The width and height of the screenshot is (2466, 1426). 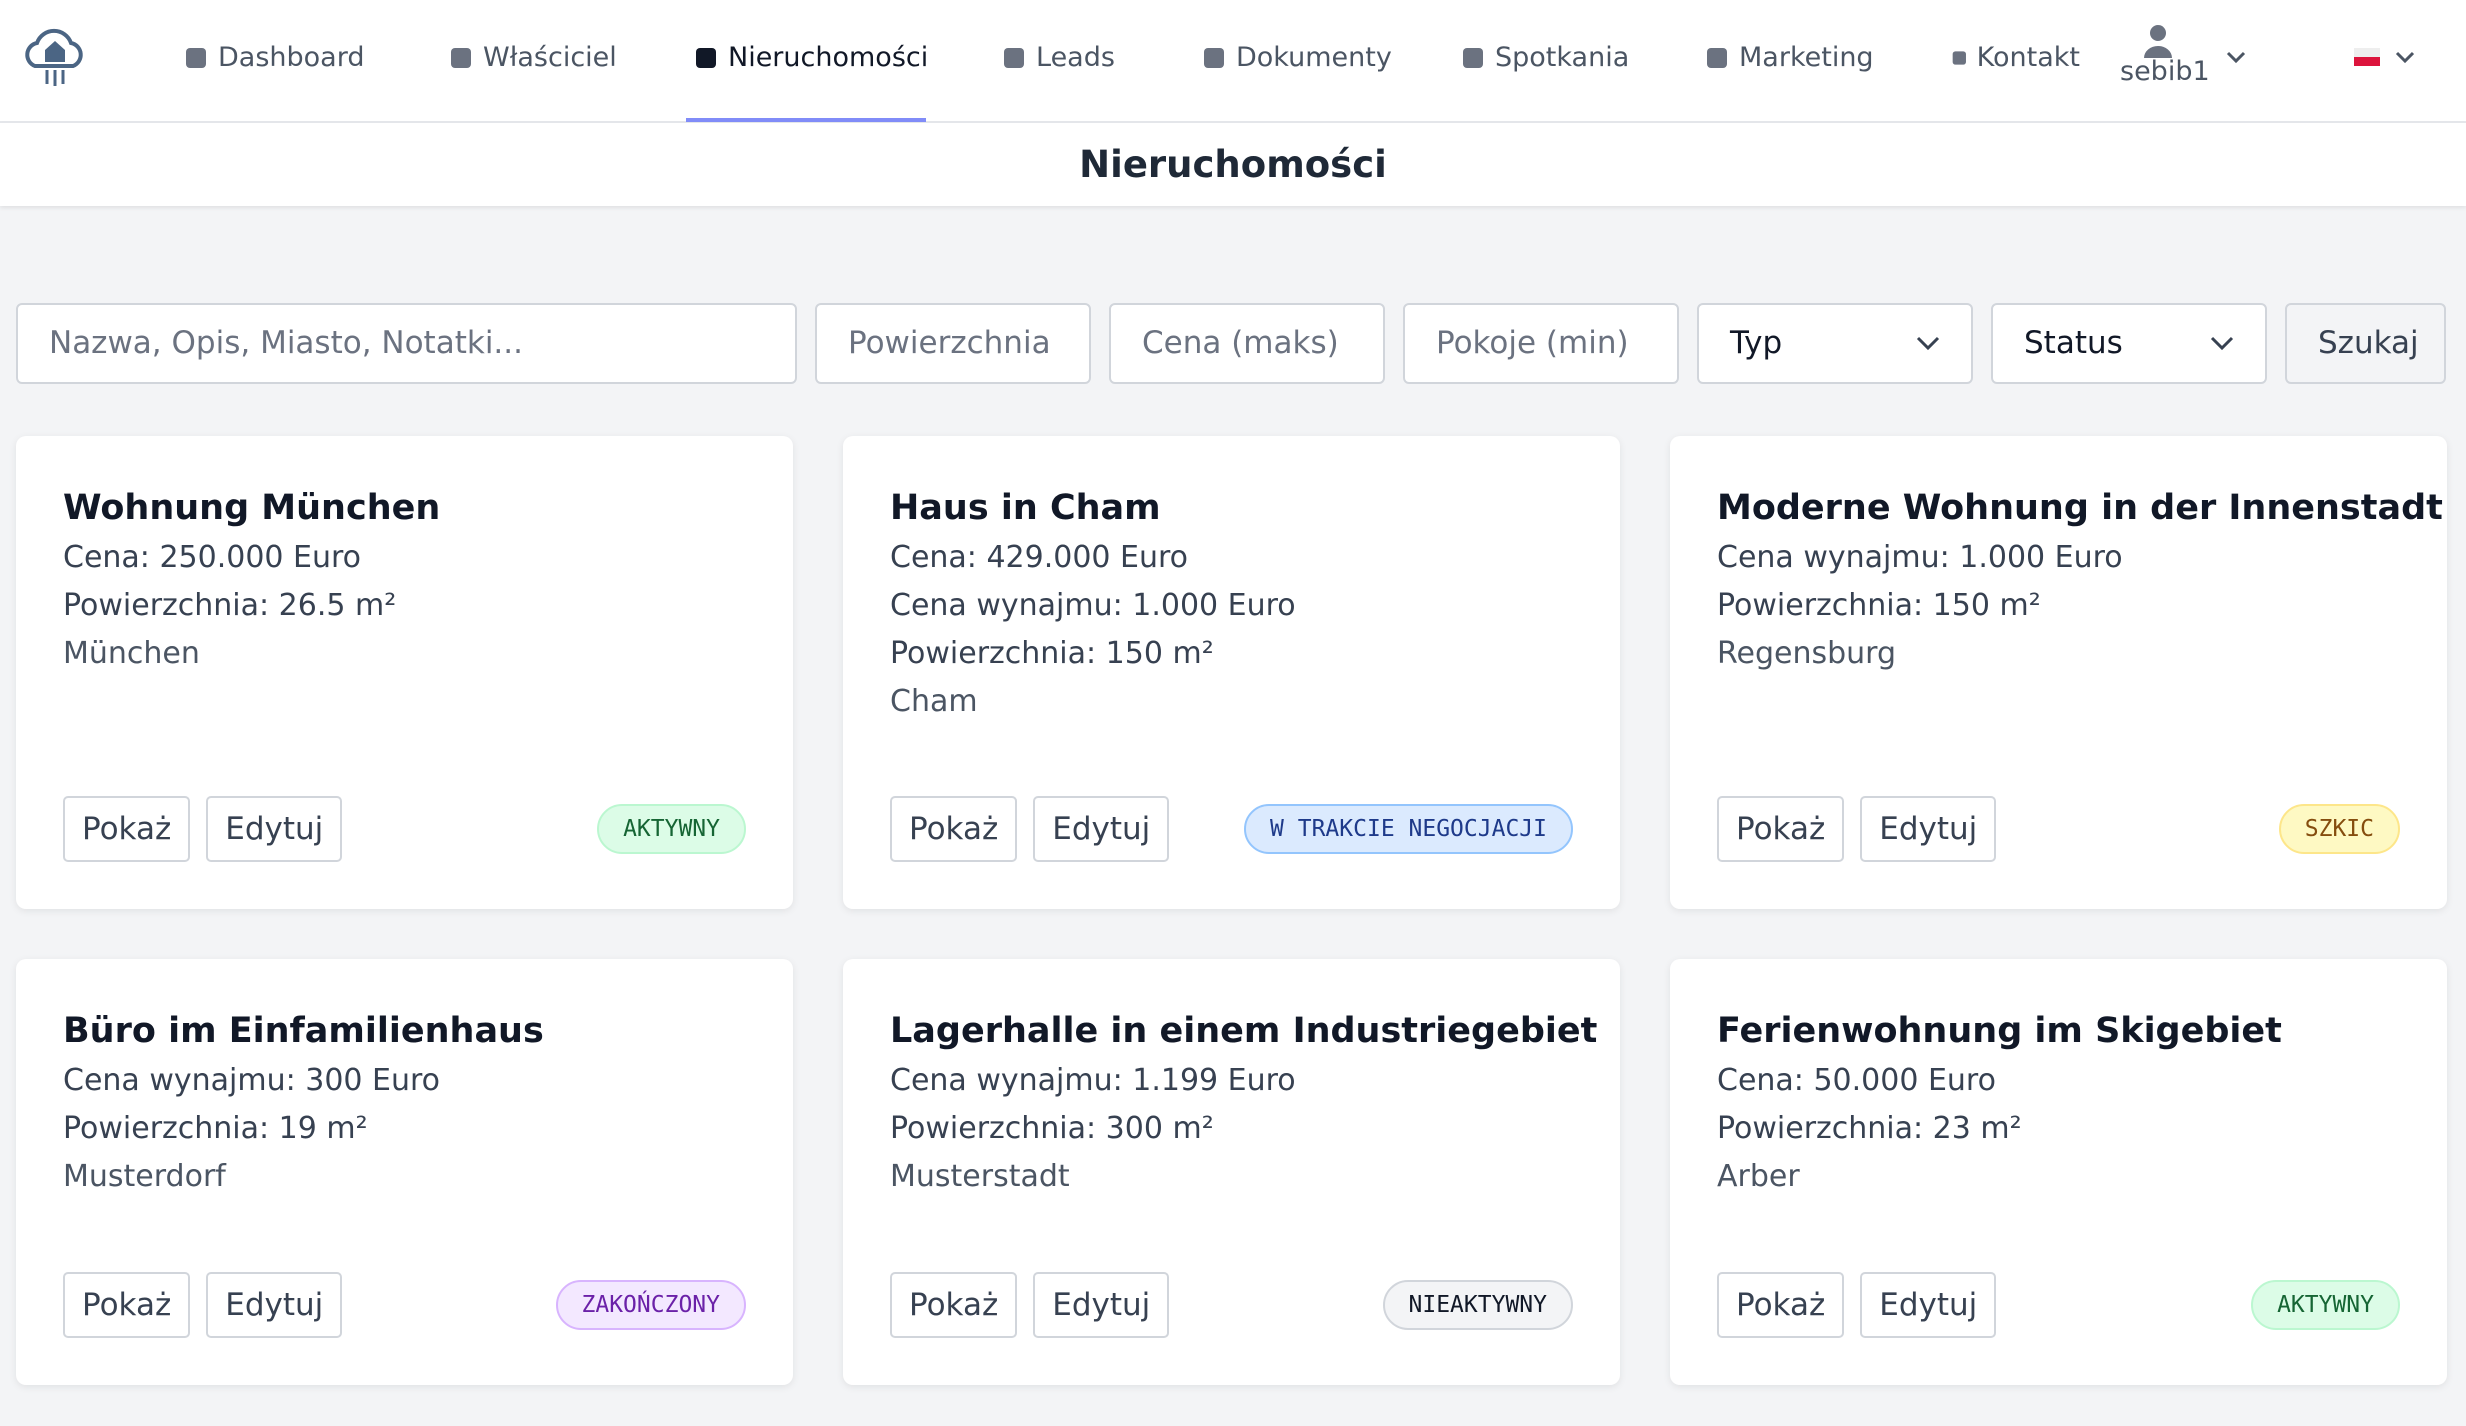 What do you see at coordinates (1247, 343) in the screenshot?
I see `price-input: Cena (maks)` at bounding box center [1247, 343].